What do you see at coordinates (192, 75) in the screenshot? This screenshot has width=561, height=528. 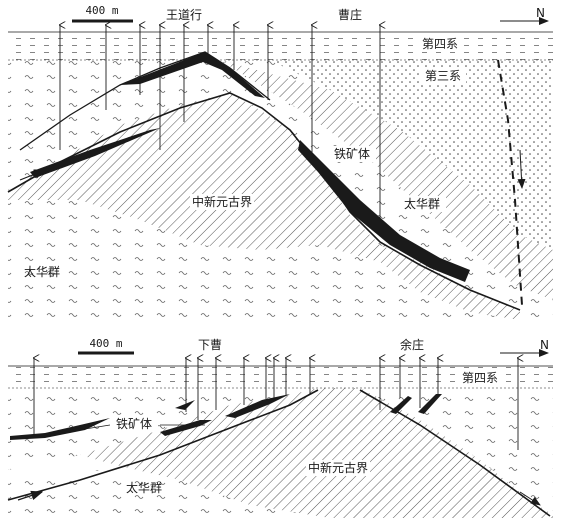 I see `top-upper-ore-lens` at bounding box center [192, 75].